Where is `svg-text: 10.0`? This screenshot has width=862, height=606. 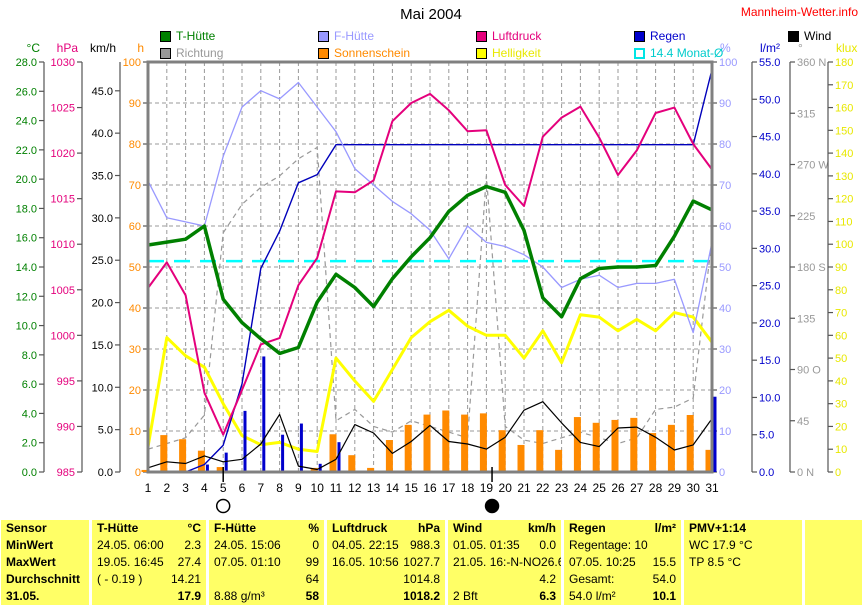 svg-text: 10.0 is located at coordinates (102, 388).